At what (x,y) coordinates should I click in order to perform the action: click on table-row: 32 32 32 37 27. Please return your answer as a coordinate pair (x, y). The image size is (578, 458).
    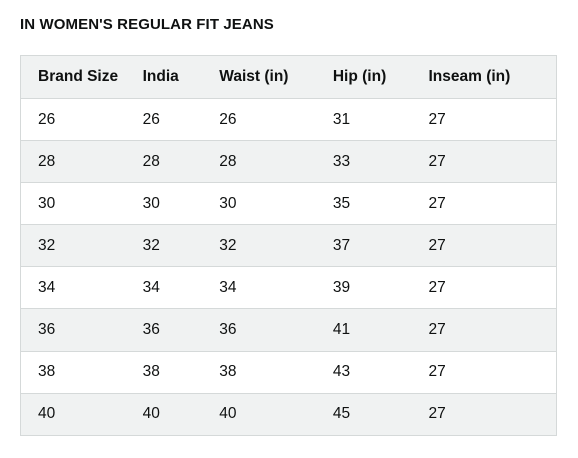
    Looking at the image, I should click on (288, 245).